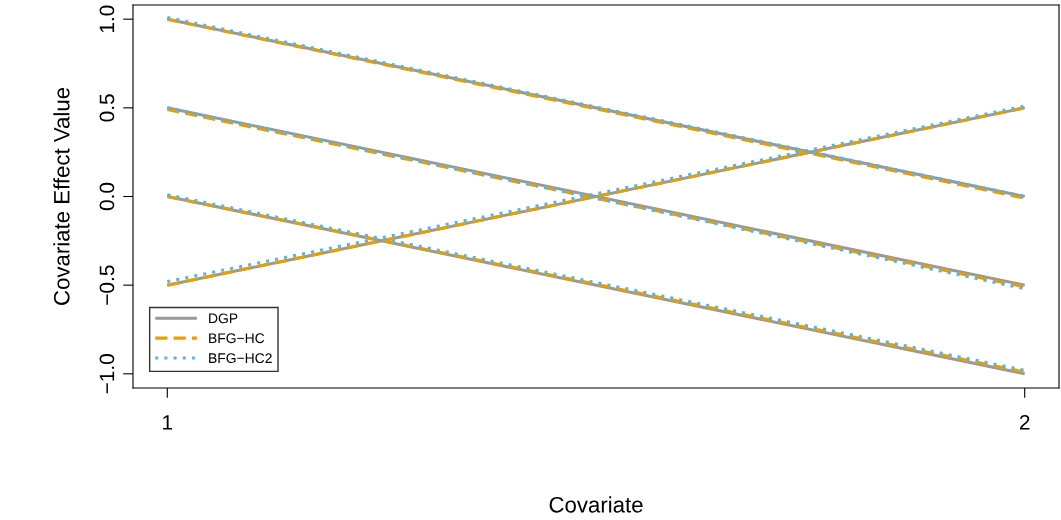  Describe the element at coordinates (107, 285) in the screenshot. I see `y-tick-label: −0.5` at that location.